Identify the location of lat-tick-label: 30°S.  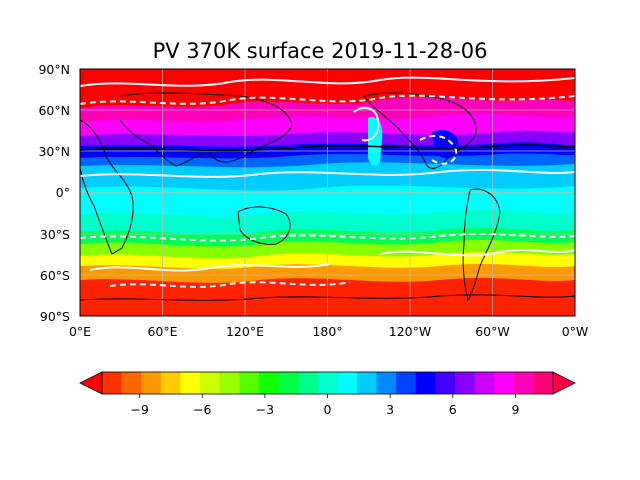
(55, 234).